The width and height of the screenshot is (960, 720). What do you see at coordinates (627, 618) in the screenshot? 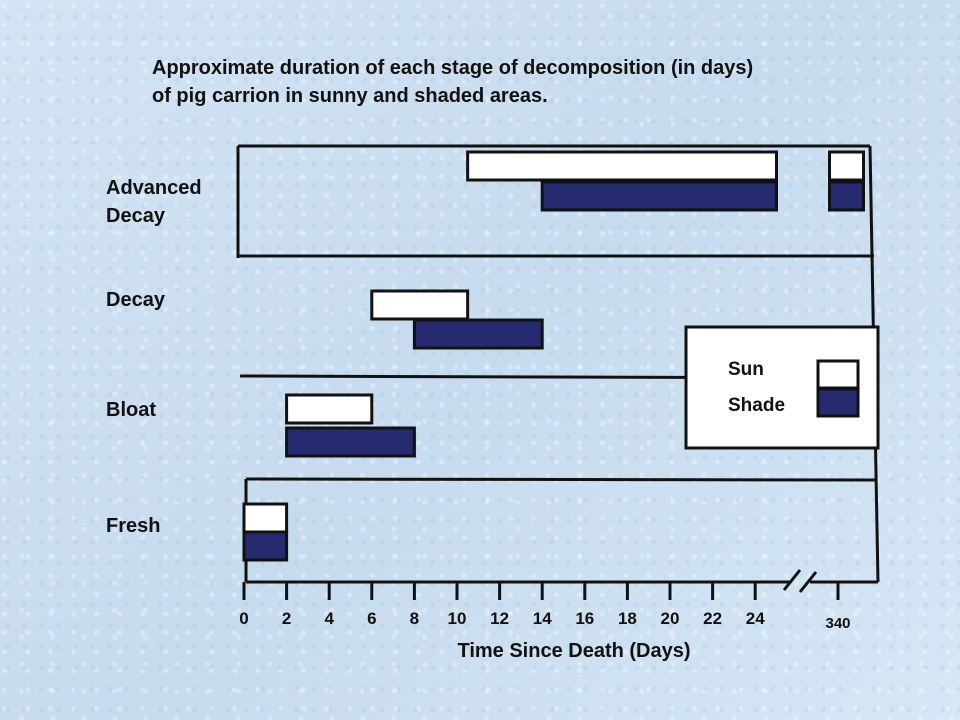
I see `x-tick-label-18: 18` at bounding box center [627, 618].